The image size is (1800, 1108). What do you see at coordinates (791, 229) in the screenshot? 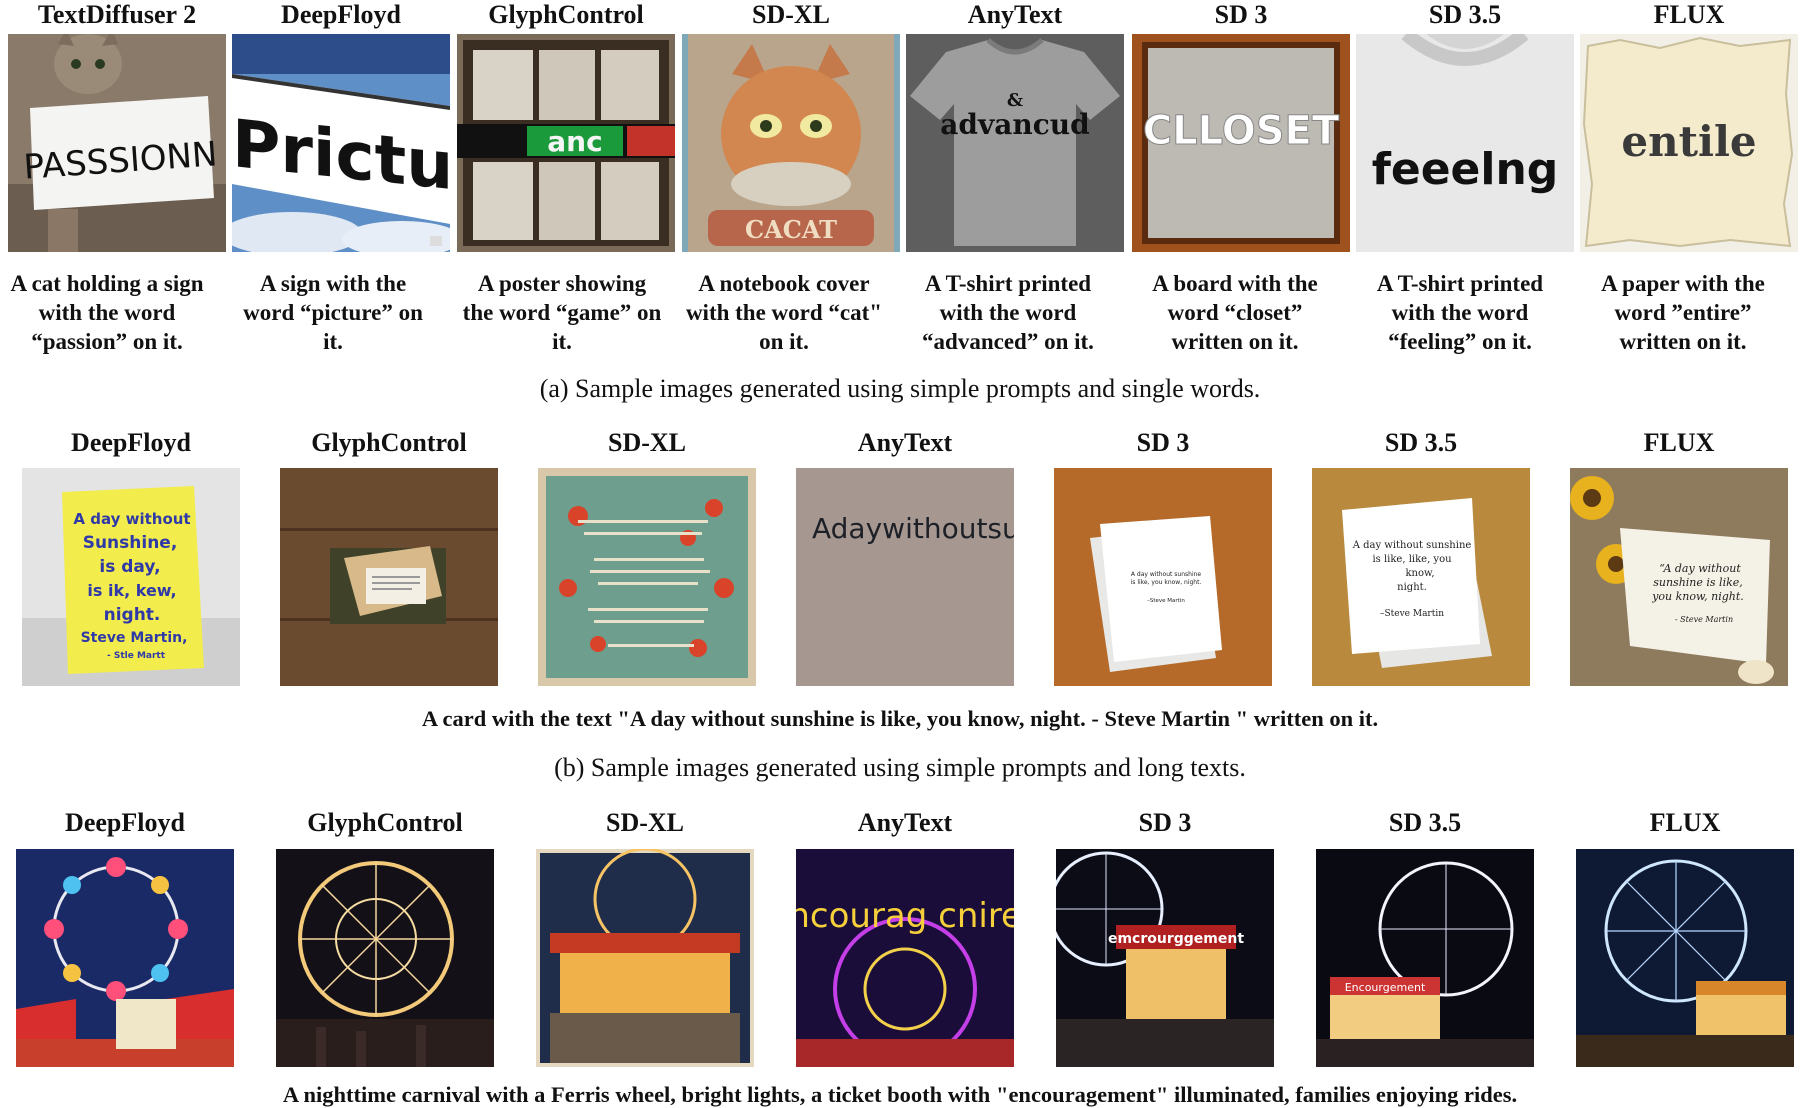
I see `image-text: CACAT` at bounding box center [791, 229].